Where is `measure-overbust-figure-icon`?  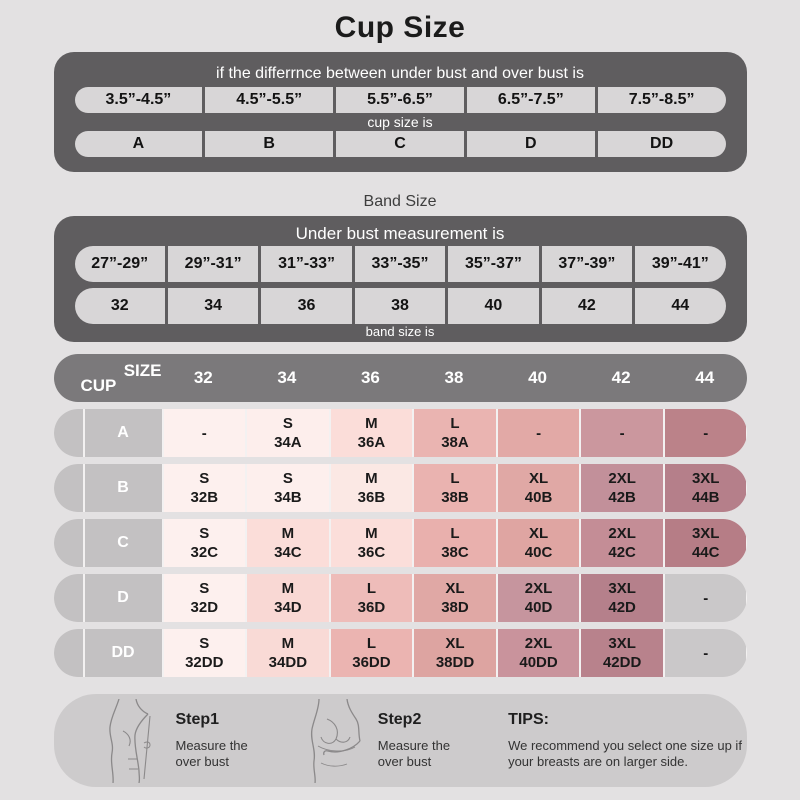
measure-overbust-figure-icon is located at coordinates (129, 740).